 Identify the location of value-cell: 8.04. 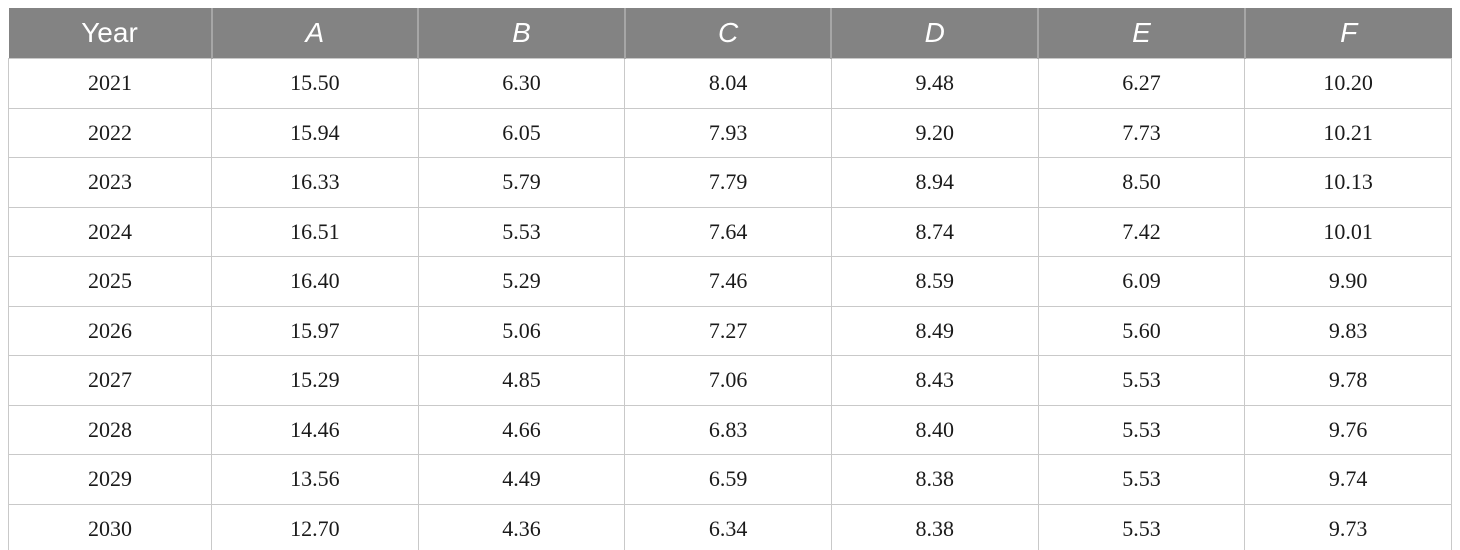
(728, 83).